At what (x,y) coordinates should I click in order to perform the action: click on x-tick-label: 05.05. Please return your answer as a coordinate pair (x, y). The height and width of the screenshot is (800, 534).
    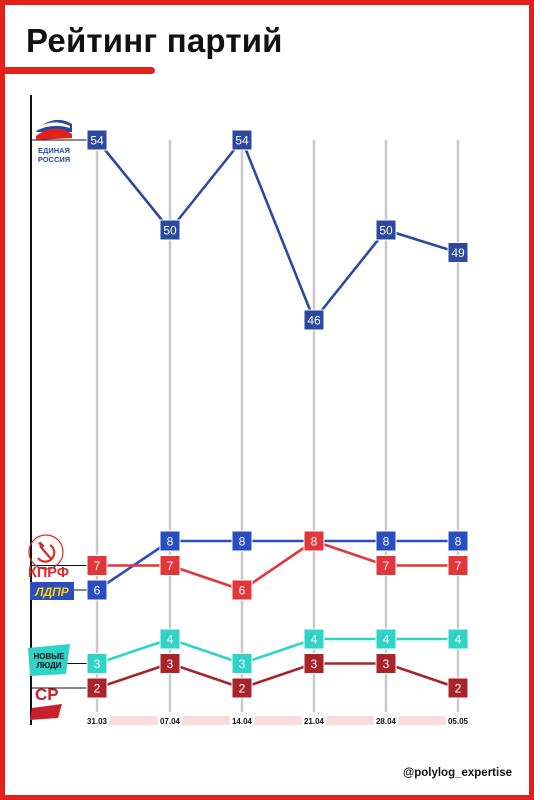
    Looking at the image, I should click on (458, 721).